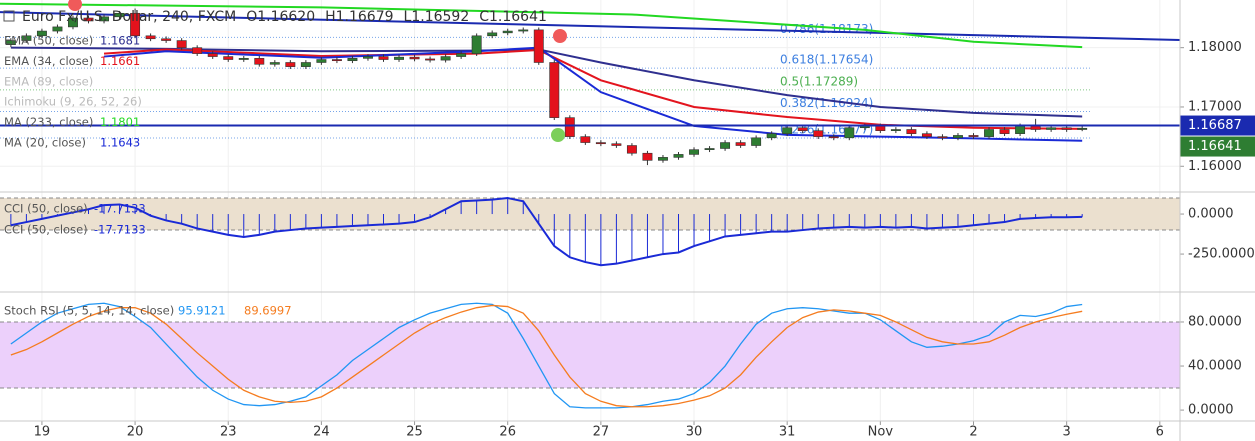 The image size is (1255, 441). Describe the element at coordinates (437, 17) in the screenshot. I see `ohlc-readout: L1.16592` at that location.